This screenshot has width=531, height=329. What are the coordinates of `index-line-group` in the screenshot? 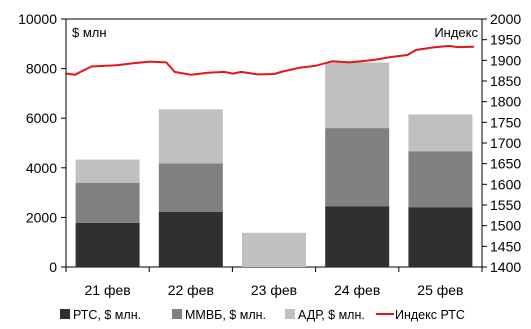 It's located at (270, 60).